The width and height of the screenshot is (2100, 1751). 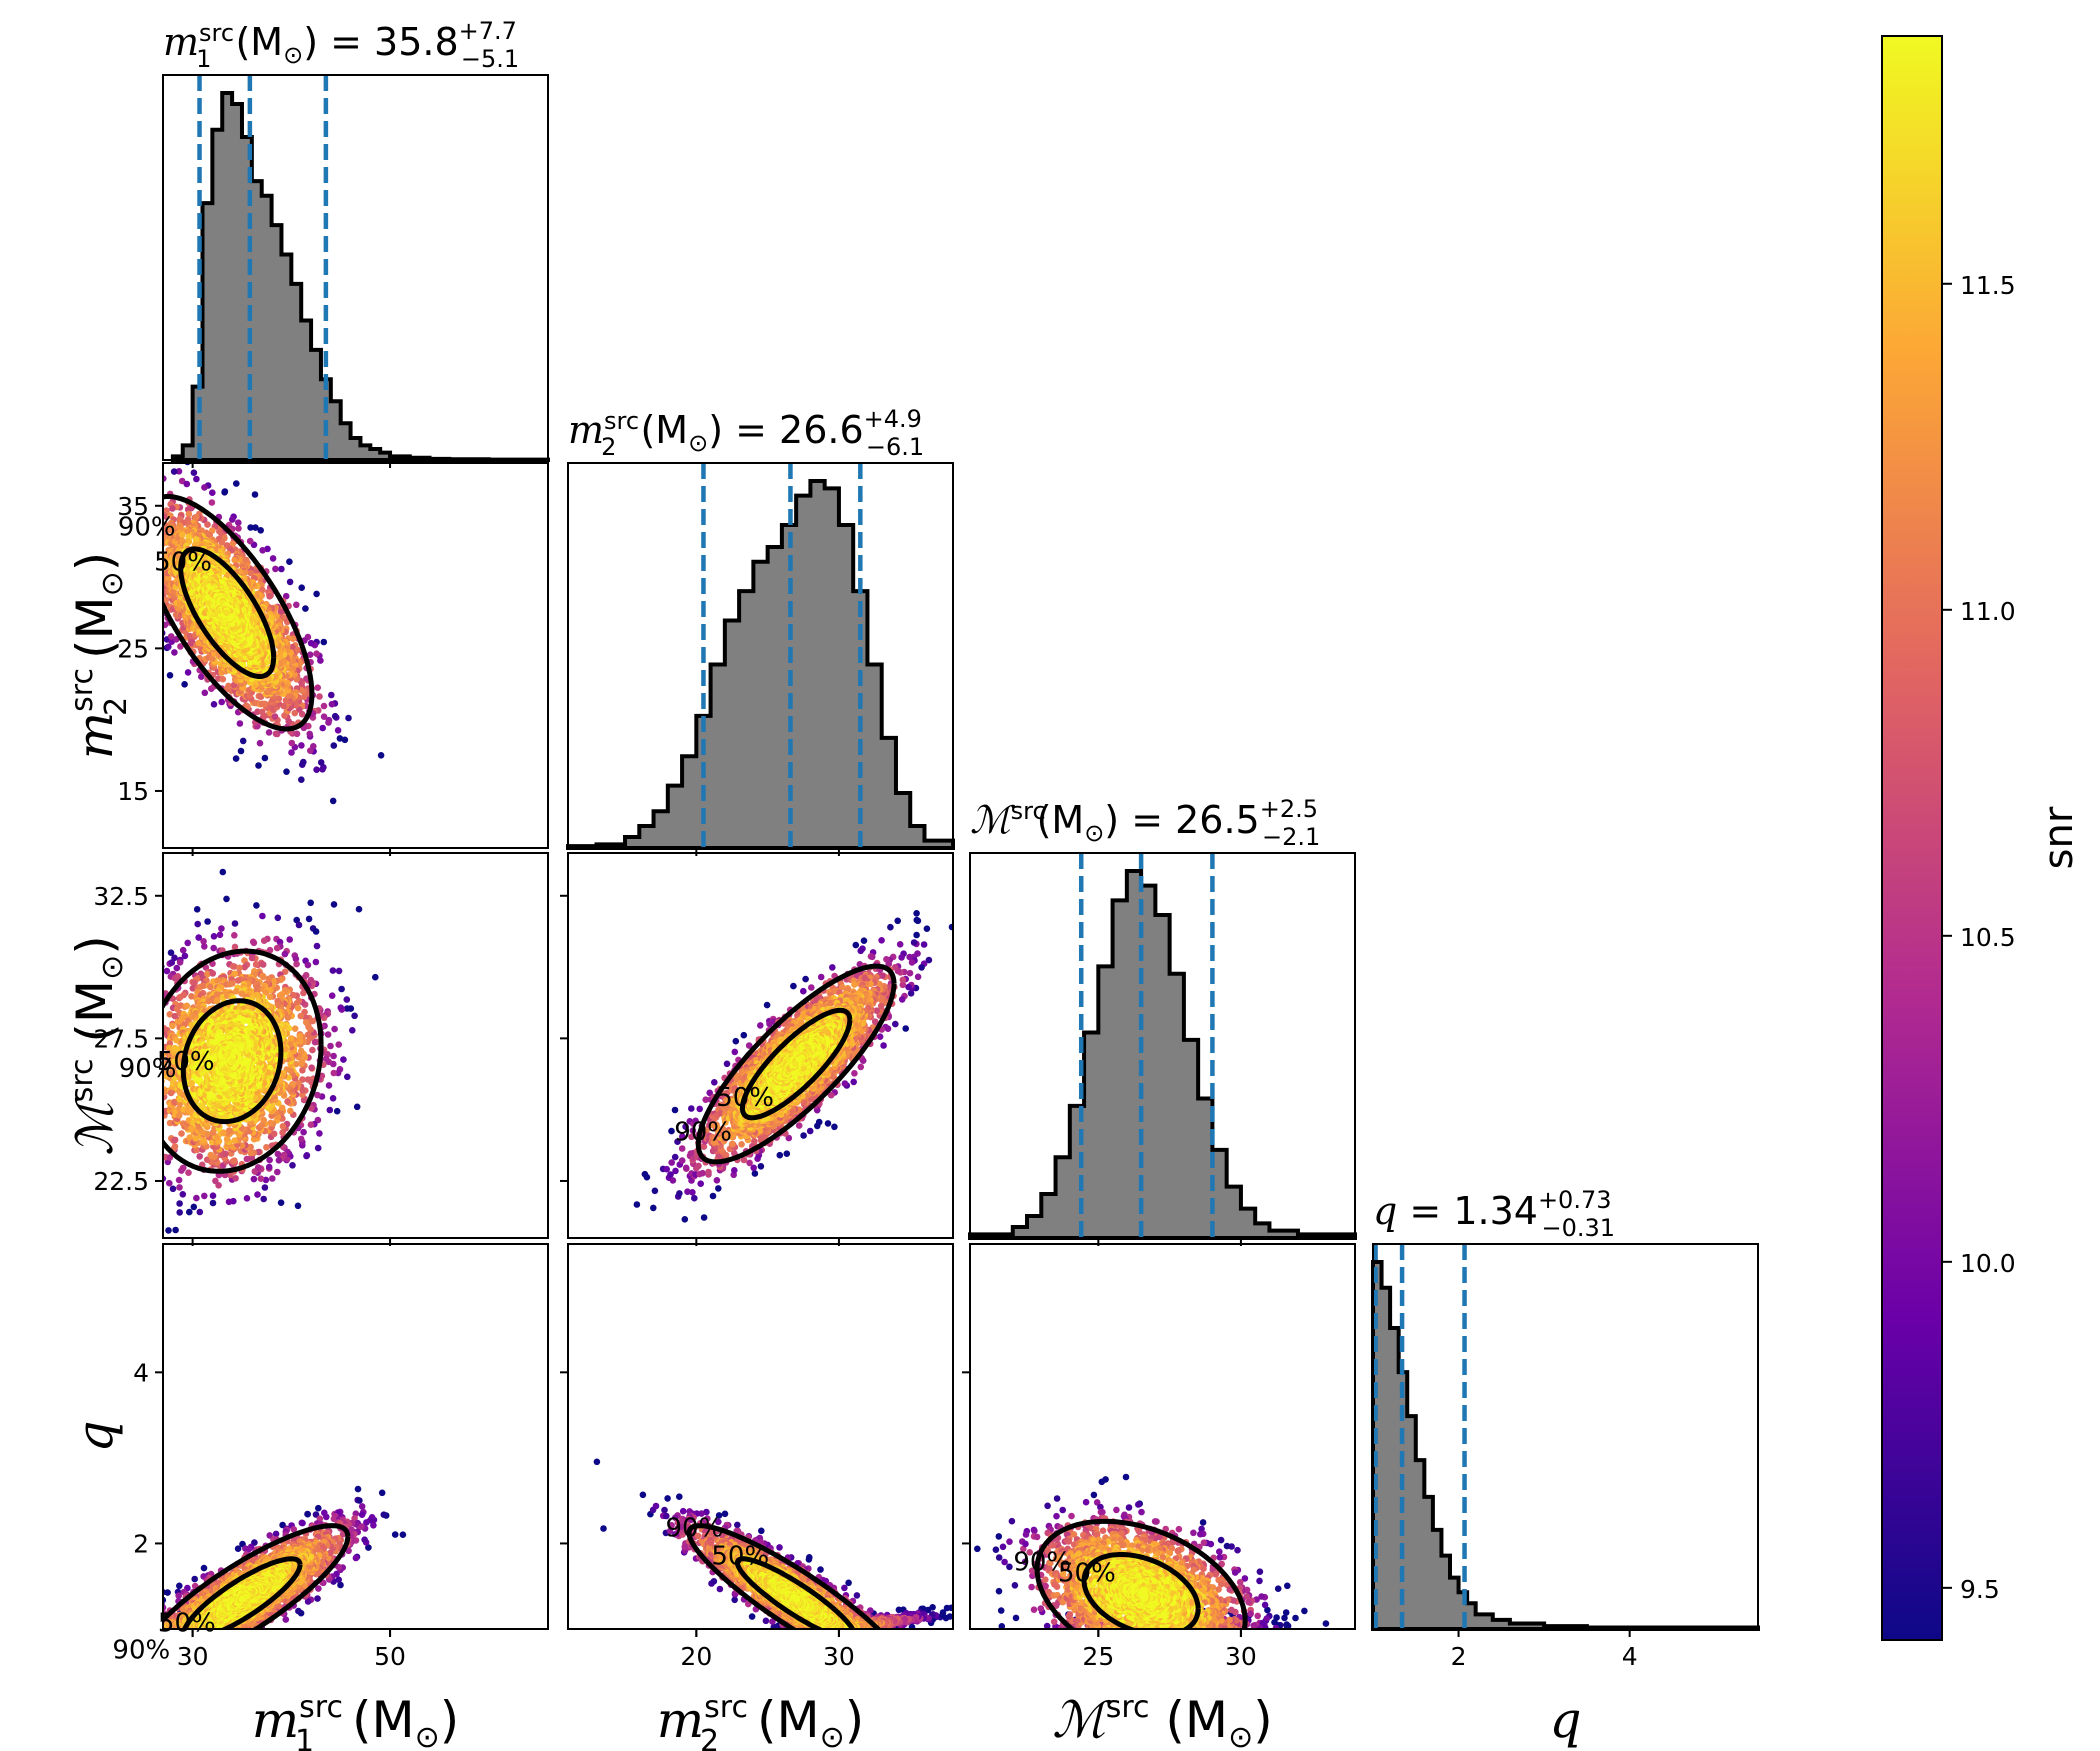 I want to click on title-mc: ℳsrc (M⊙) = 26.5+2.5 −2.1, so click(x=1145, y=823).